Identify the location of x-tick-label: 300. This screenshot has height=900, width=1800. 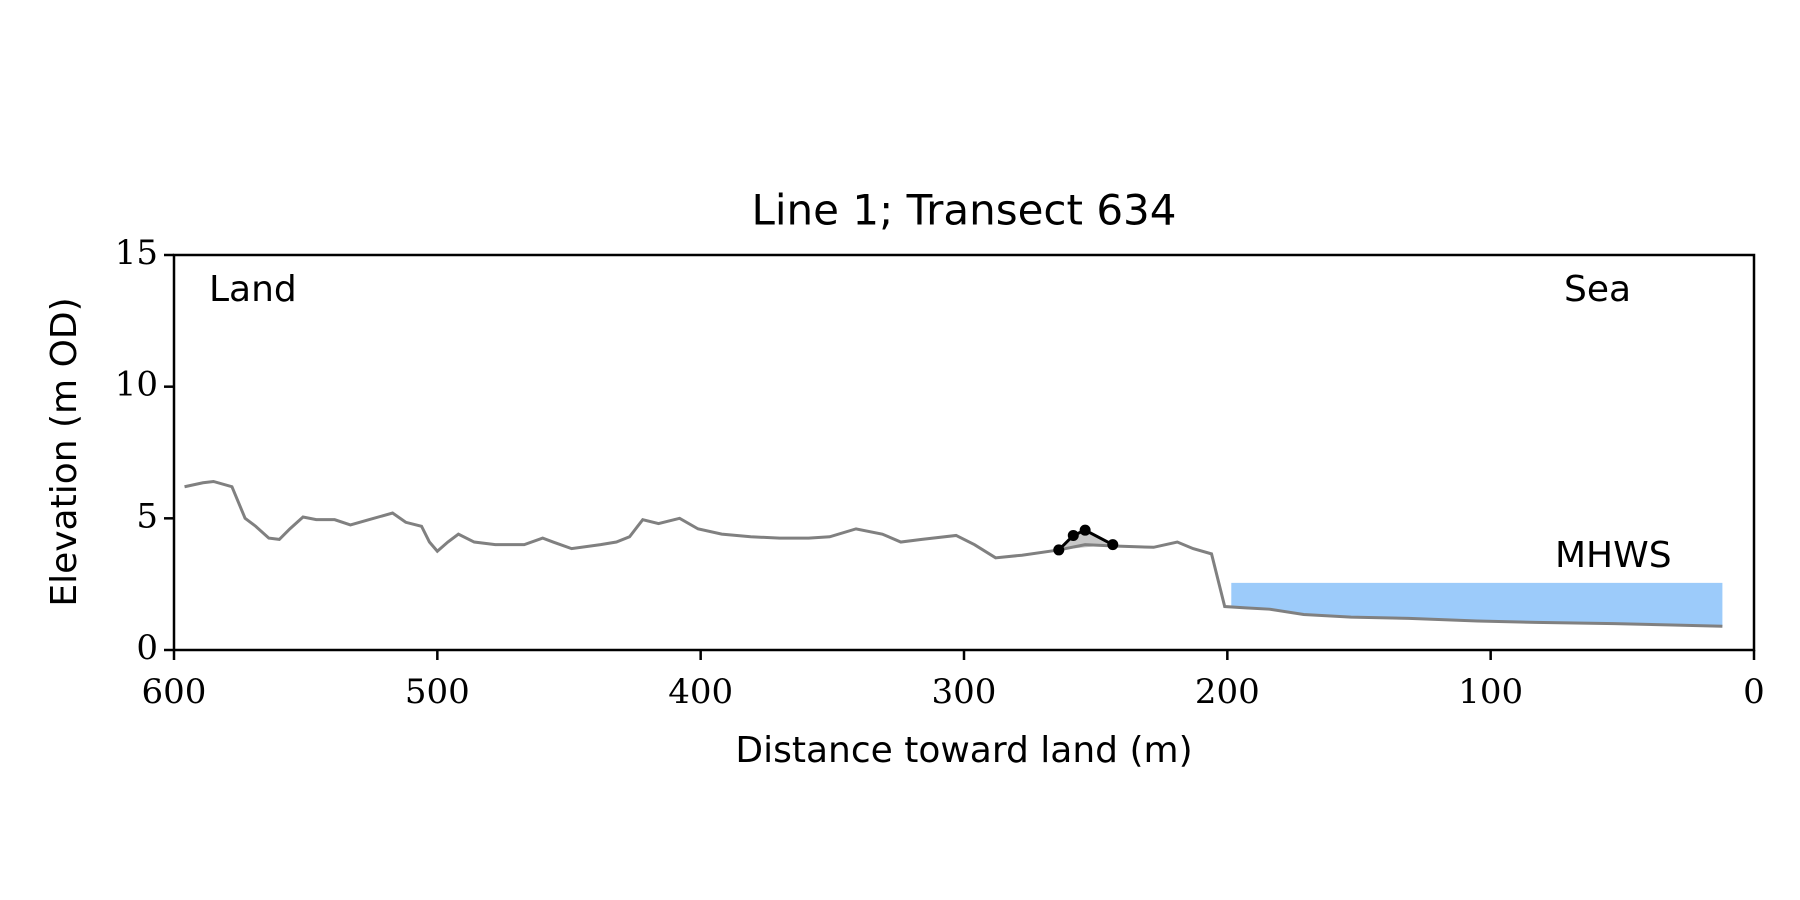
(964, 692).